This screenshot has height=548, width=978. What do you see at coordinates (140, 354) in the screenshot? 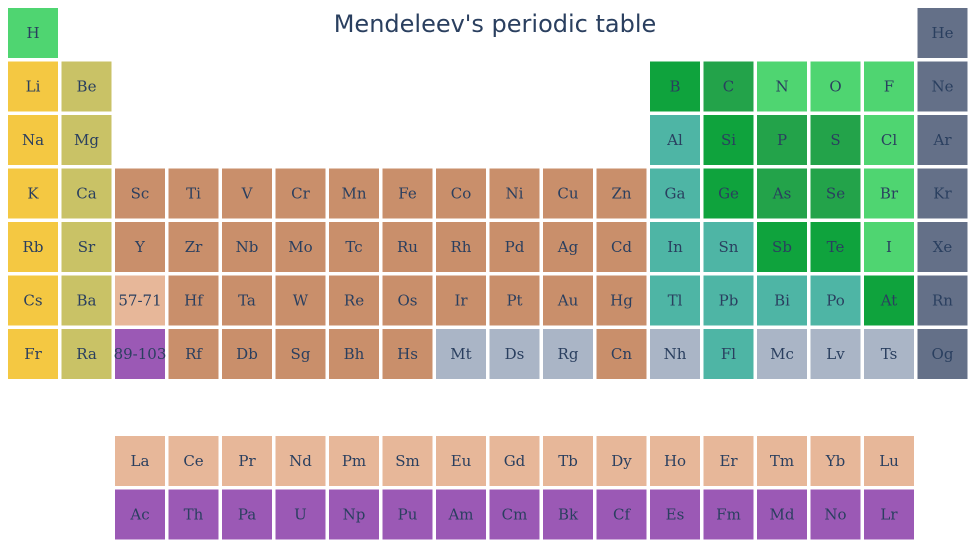
I see `element-cell-89-103: 89-103` at bounding box center [140, 354].